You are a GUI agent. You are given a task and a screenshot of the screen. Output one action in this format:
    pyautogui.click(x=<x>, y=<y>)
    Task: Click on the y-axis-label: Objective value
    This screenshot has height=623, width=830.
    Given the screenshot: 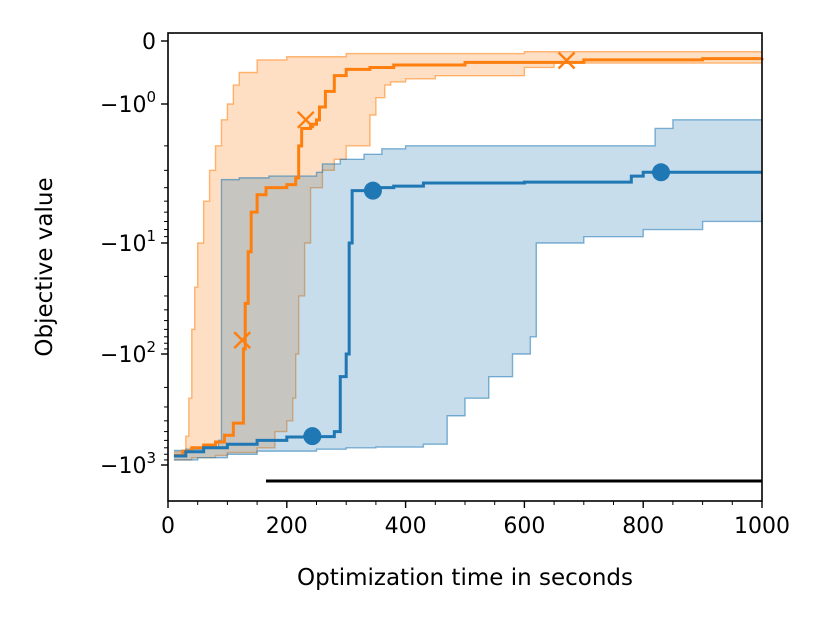 What is the action you would take?
    pyautogui.click(x=45, y=266)
    